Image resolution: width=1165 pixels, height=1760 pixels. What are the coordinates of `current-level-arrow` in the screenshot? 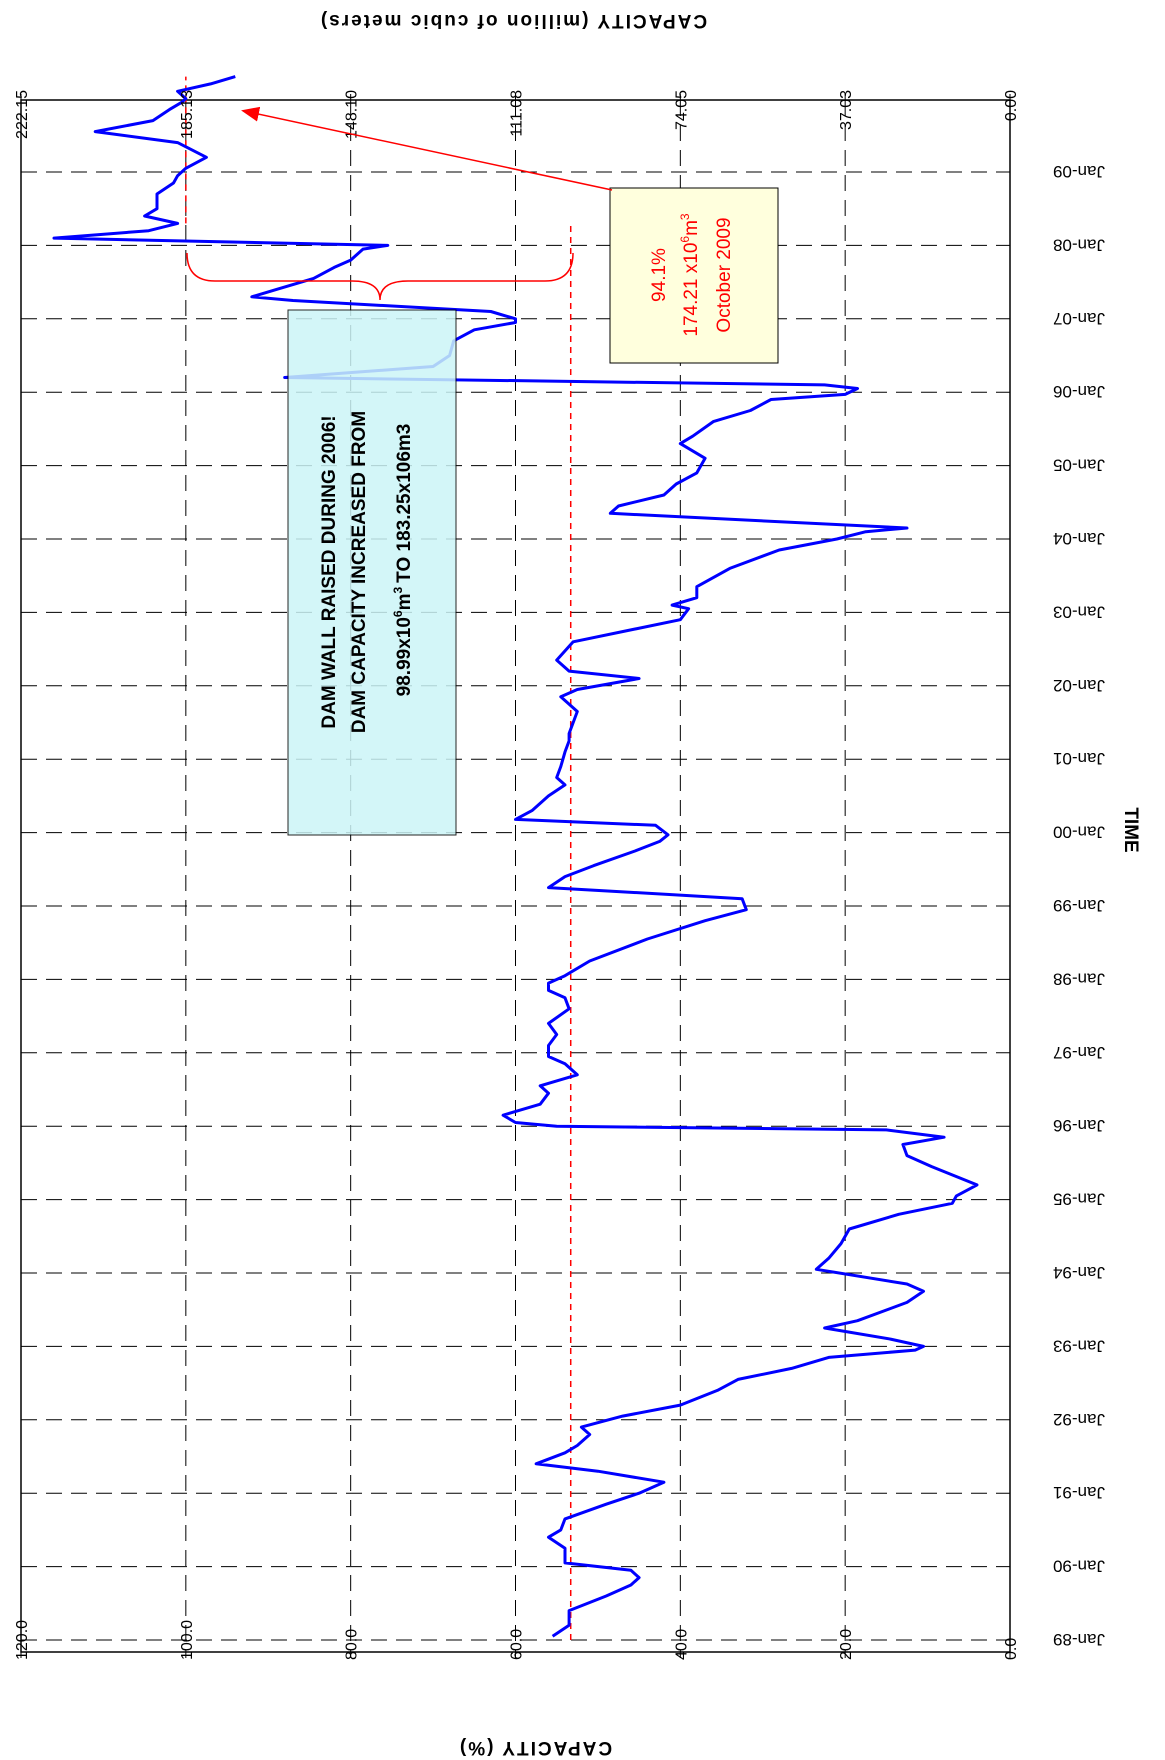 It's located at (427, 148).